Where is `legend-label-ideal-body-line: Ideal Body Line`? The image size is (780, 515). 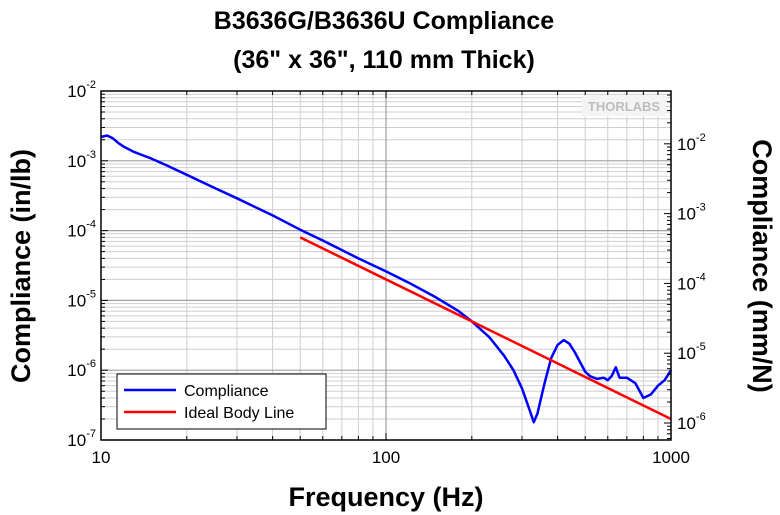
legend-label-ideal-body-line: Ideal Body Line is located at coordinates (239, 413).